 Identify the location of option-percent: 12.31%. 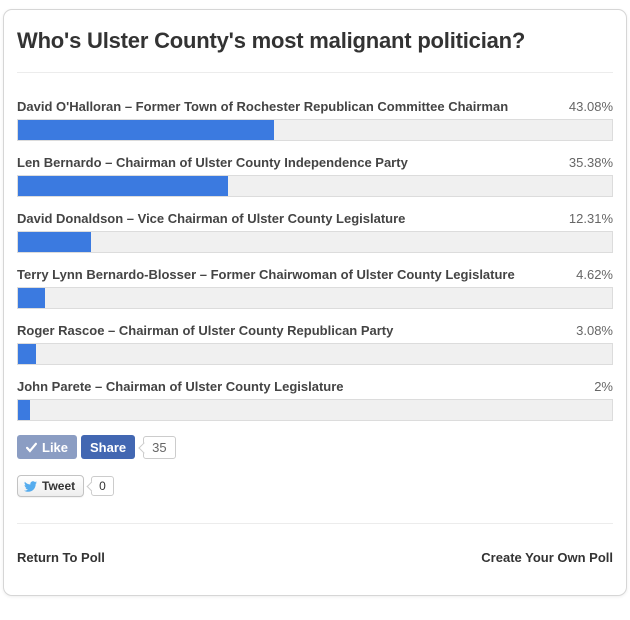
(590, 218).